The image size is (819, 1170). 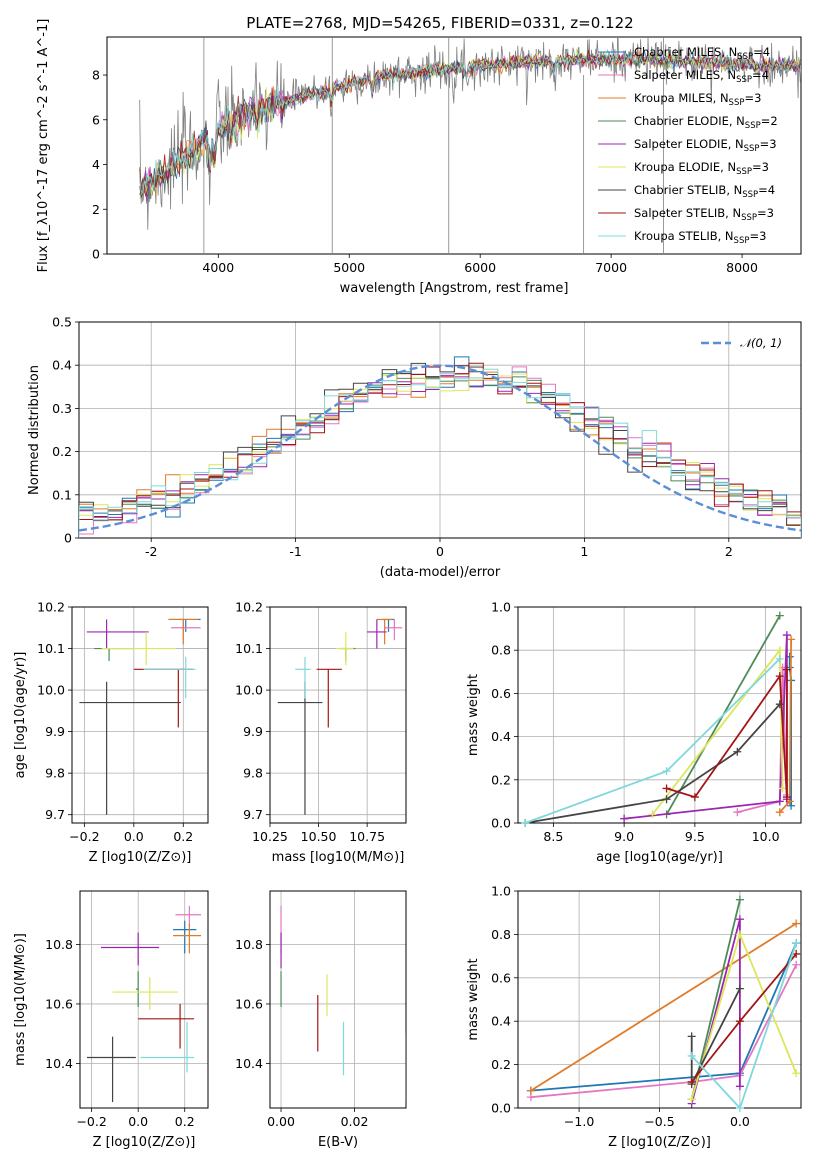 What do you see at coordinates (766, 836) in the screenshot?
I see `x-tick-label: 10.0` at bounding box center [766, 836].